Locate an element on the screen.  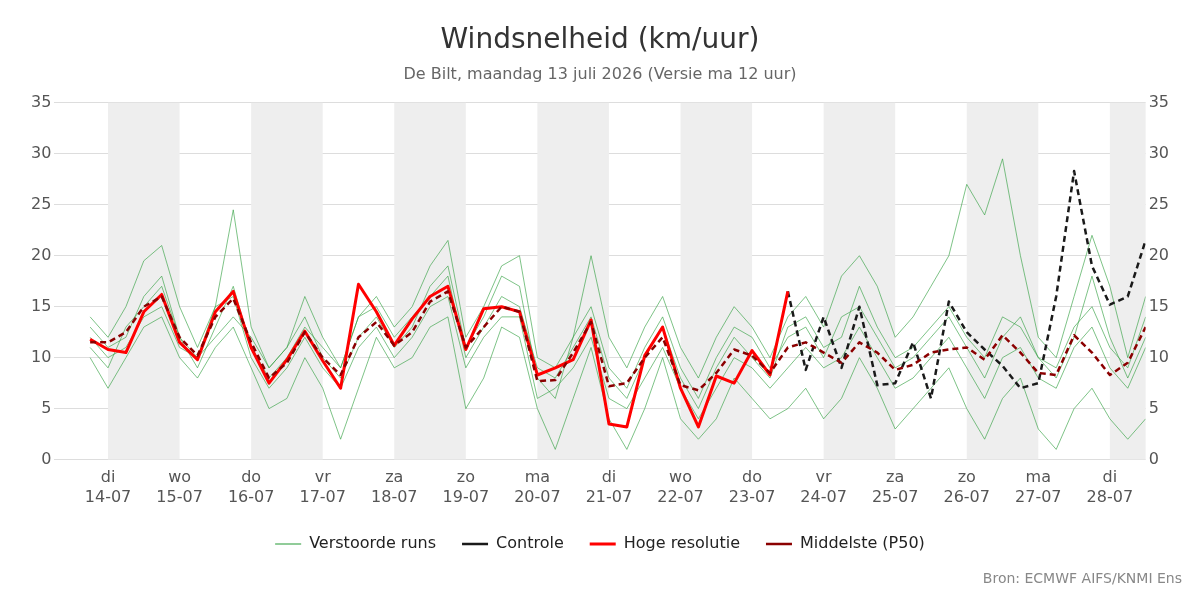
x-tick-label: do 16-07 is located at coordinates (251, 486).